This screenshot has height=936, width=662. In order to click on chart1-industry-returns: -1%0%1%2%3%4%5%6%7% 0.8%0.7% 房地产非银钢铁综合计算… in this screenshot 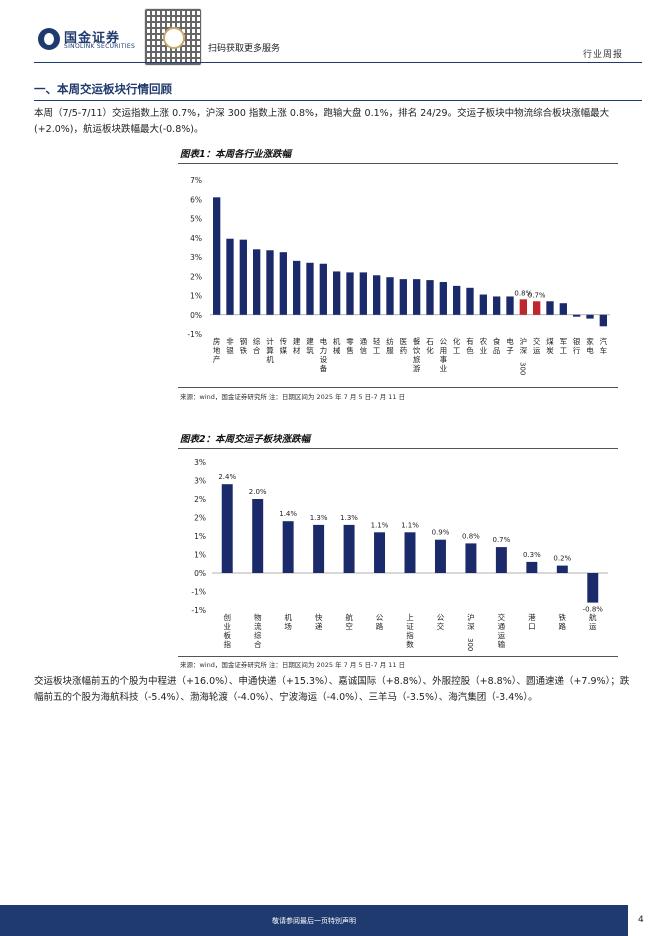, I will do `click(398, 275)`.